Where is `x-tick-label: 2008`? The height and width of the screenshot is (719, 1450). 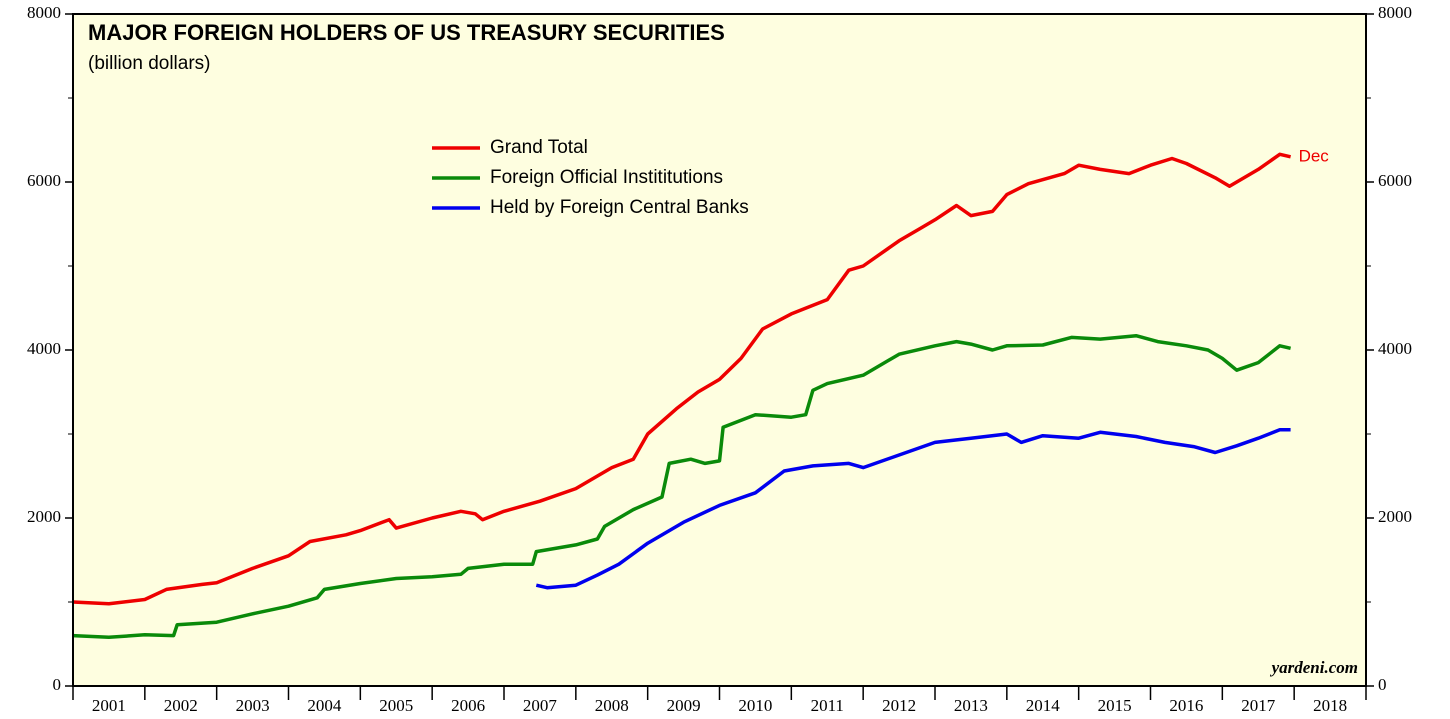 x-tick-label: 2008 is located at coordinates (612, 705).